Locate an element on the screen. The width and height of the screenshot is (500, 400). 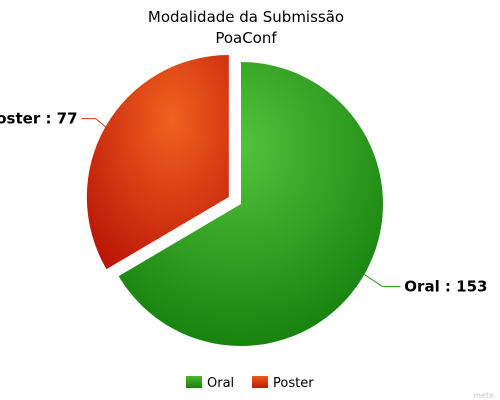
legend-label-poster: Poster is located at coordinates (293, 383).